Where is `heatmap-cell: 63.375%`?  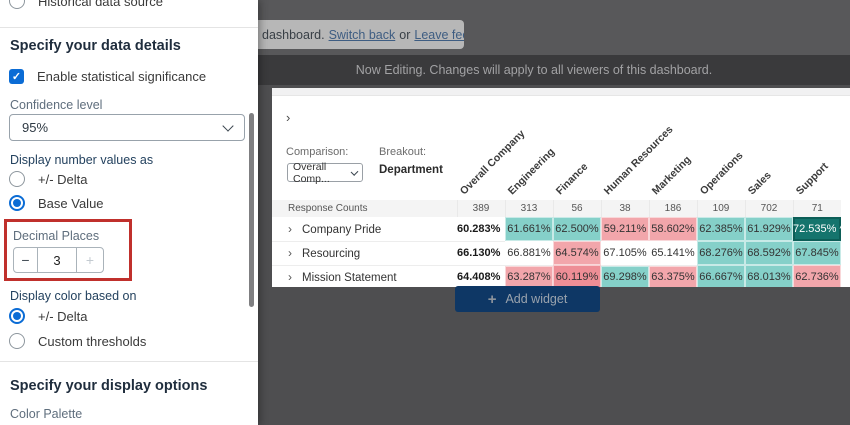 heatmap-cell: 63.375% is located at coordinates (673, 276).